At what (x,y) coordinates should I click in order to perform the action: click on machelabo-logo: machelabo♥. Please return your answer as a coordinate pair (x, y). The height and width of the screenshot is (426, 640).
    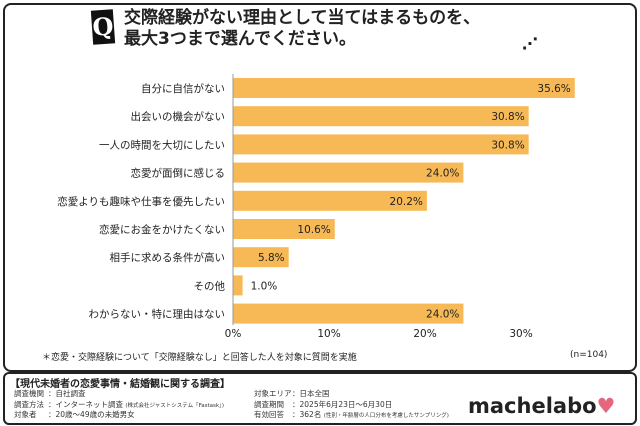
    Looking at the image, I should click on (541, 406).